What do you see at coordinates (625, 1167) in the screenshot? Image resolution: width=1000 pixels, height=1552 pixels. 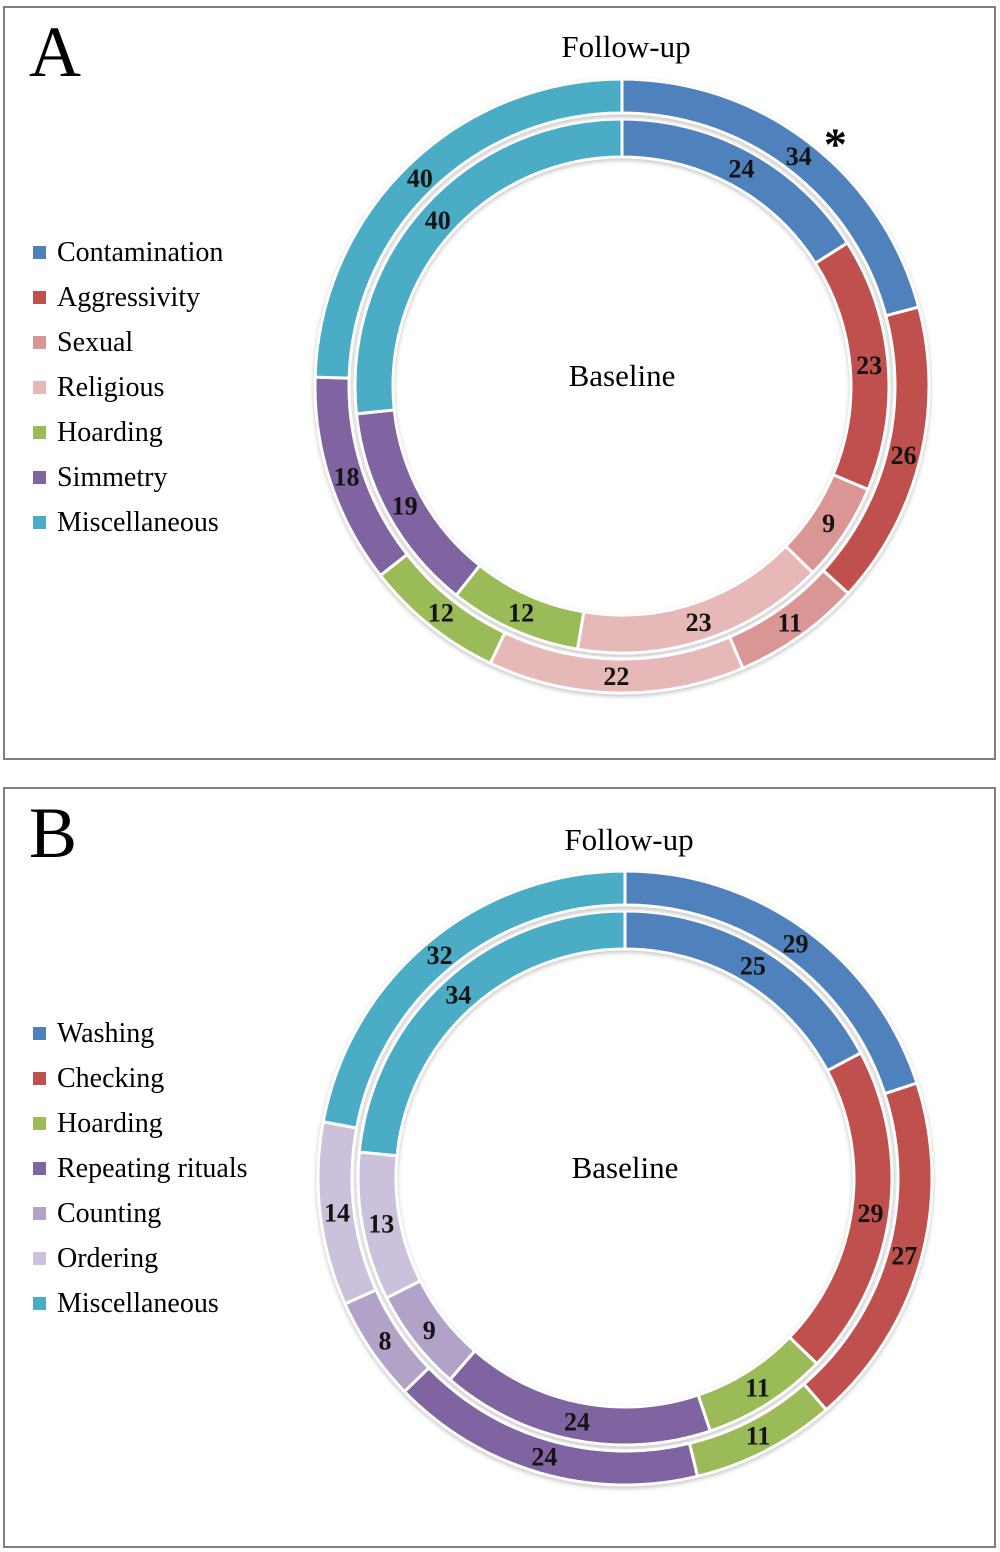 I see `panel-b-baseline-label: Baseline` at bounding box center [625, 1167].